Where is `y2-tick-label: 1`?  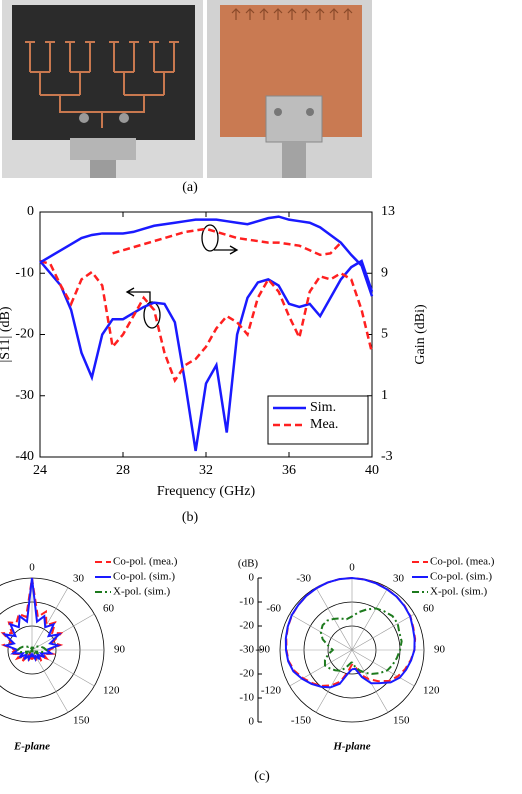
y2-tick-label: 1 is located at coordinates (384, 395).